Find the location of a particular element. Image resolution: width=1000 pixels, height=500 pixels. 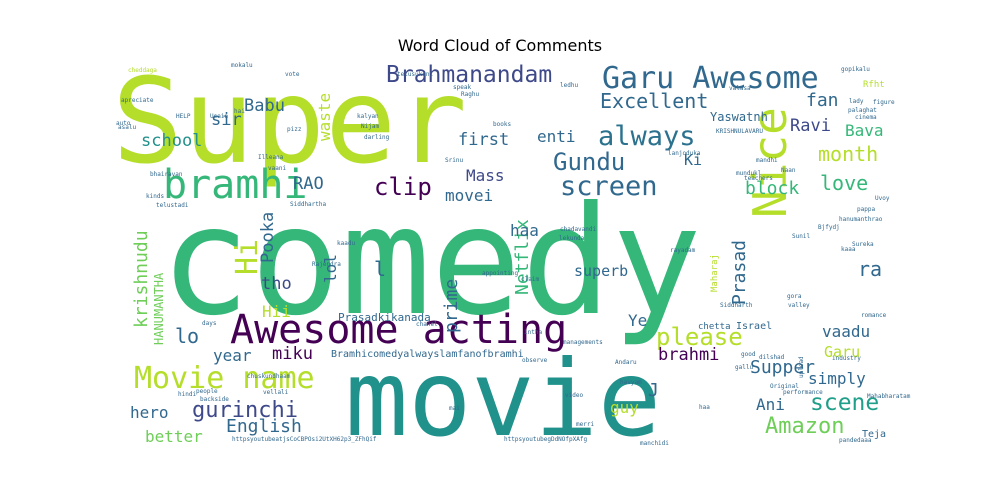

word-appointing: appointing is located at coordinates (500, 273).